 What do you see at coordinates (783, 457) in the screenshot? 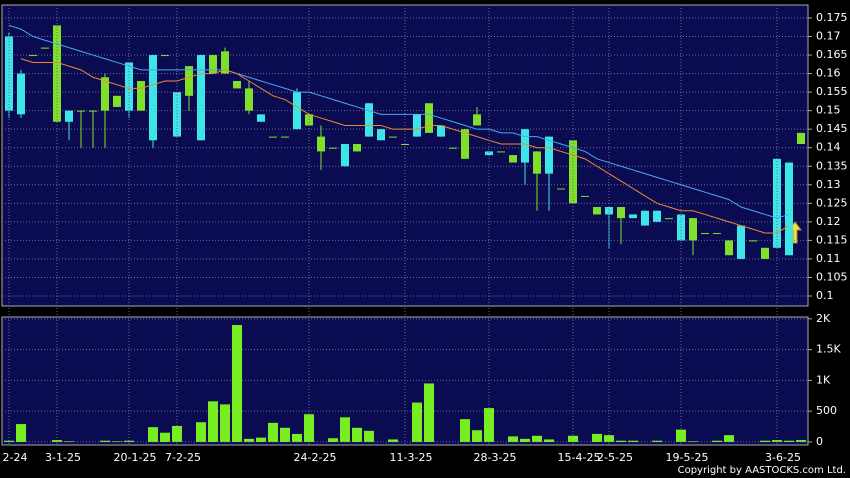
I see `x-tick-label: 3-6-25` at bounding box center [783, 457].